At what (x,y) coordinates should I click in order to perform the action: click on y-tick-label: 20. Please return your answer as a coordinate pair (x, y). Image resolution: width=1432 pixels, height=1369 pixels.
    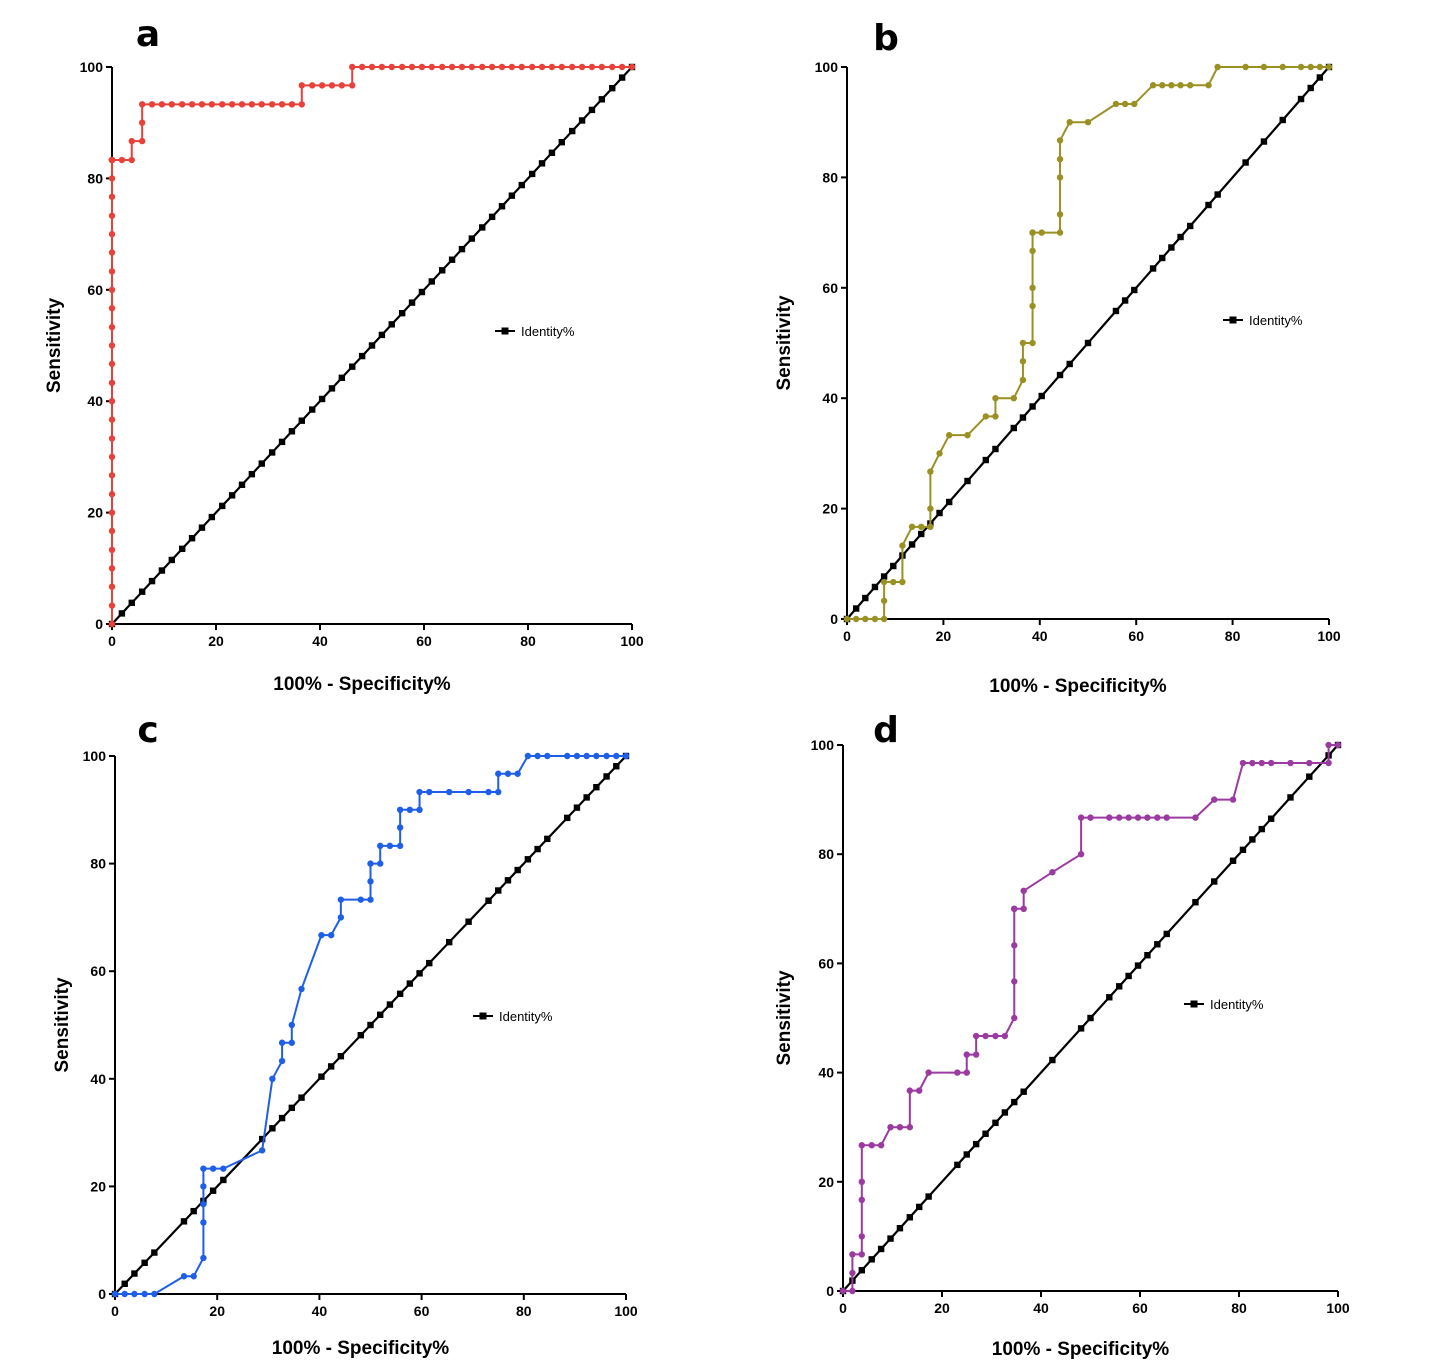
    Looking at the image, I should click on (826, 1182).